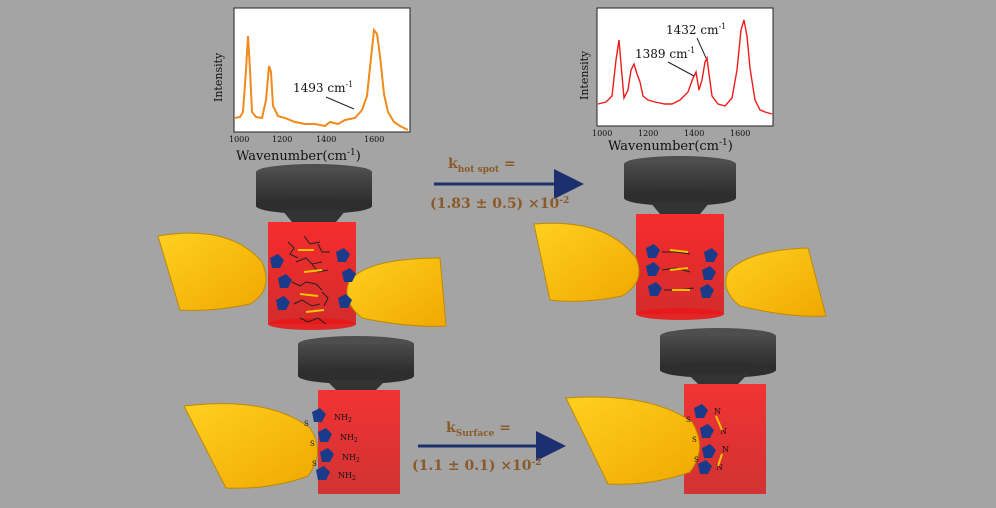 Image resolution: width=996 pixels, height=508 pixels. What do you see at coordinates (681, 69) in the screenshot?
I see `spectrum-right-pointer-a` at bounding box center [681, 69].